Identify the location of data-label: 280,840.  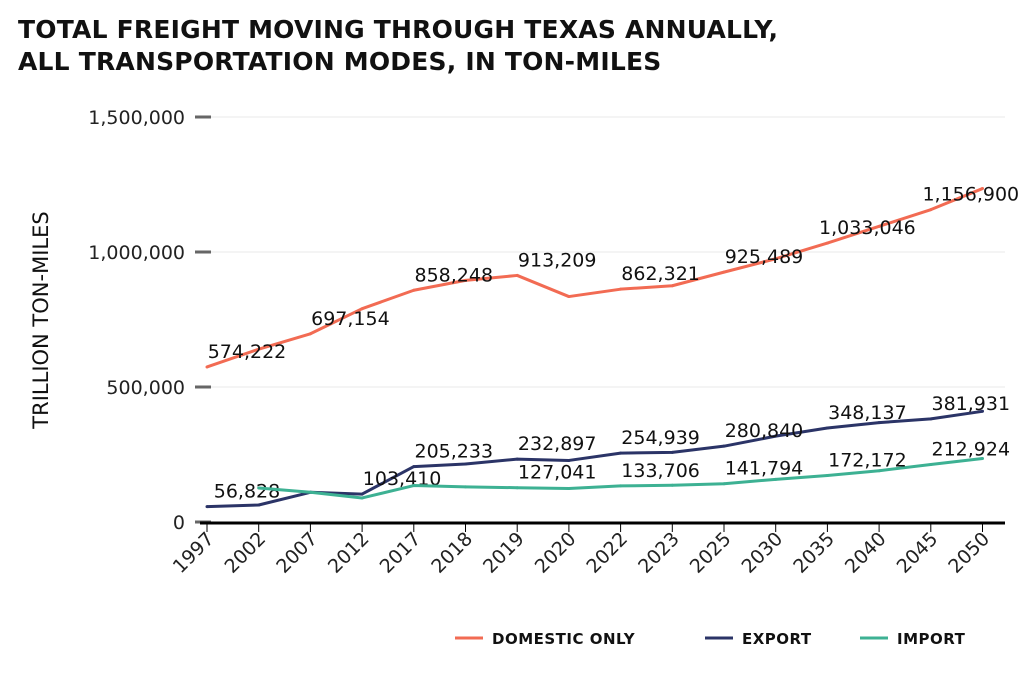
(764, 431).